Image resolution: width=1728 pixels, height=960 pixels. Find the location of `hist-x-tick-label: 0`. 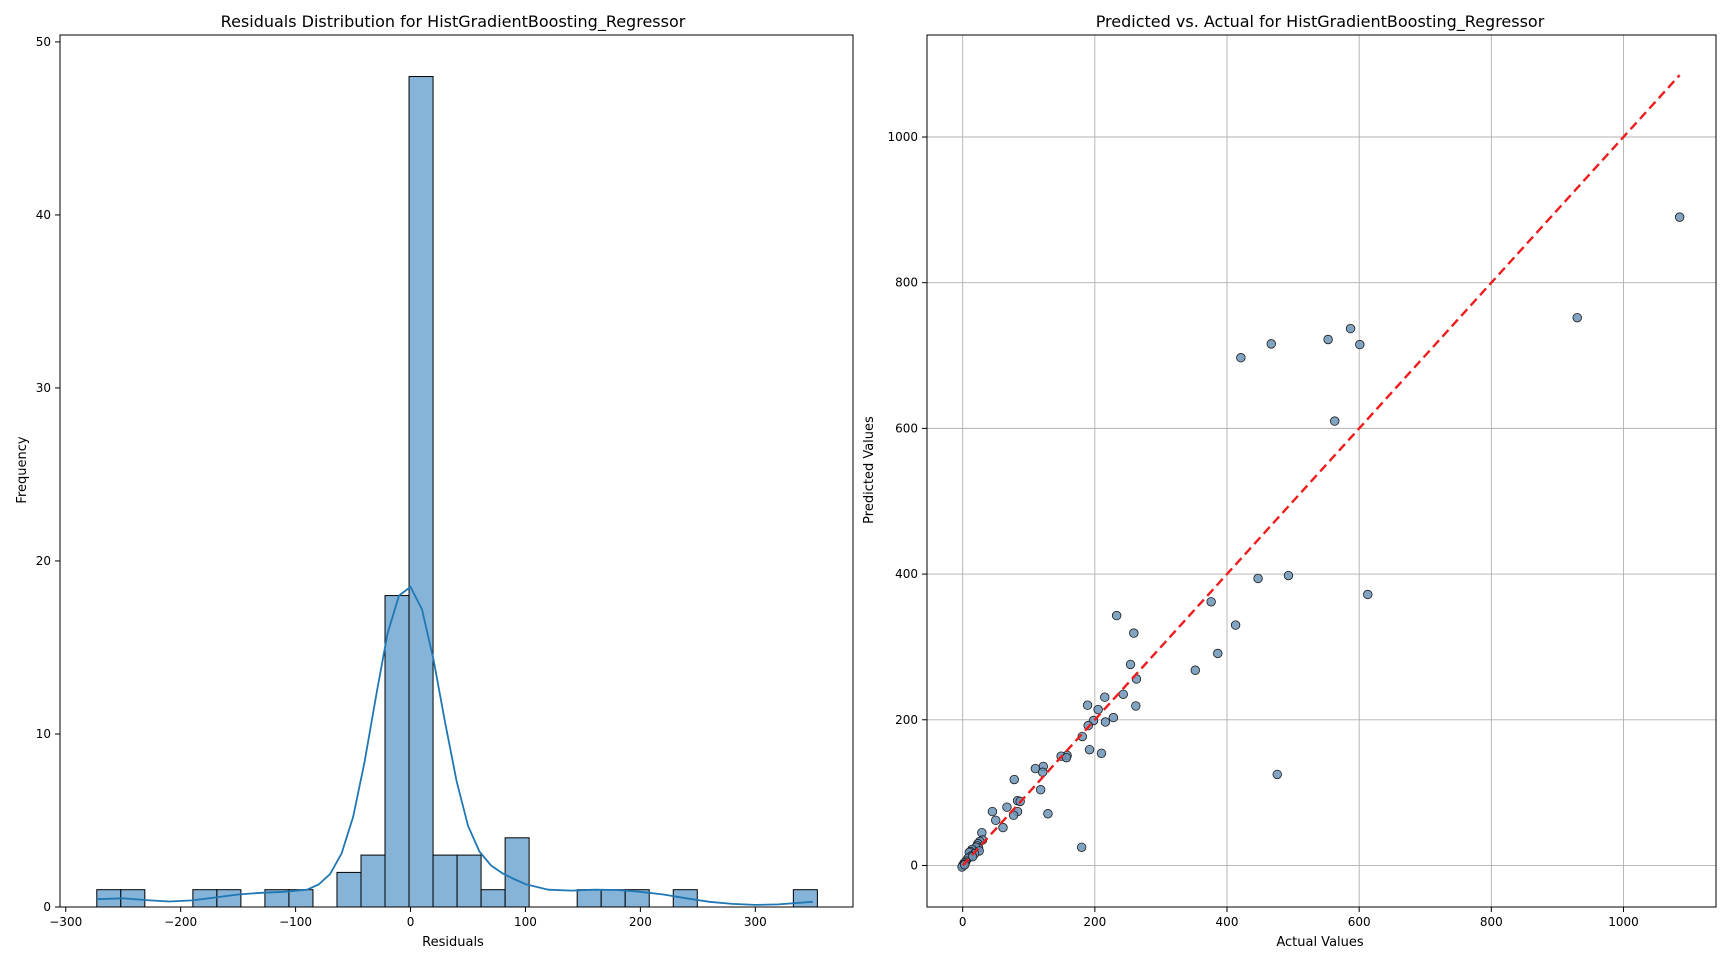

hist-x-tick-label: 0 is located at coordinates (411, 922).